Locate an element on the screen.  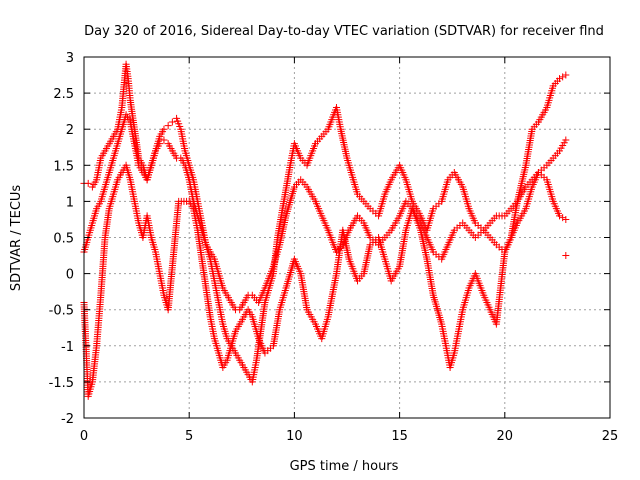
y-tick-label: -2 is located at coordinates (67, 419).